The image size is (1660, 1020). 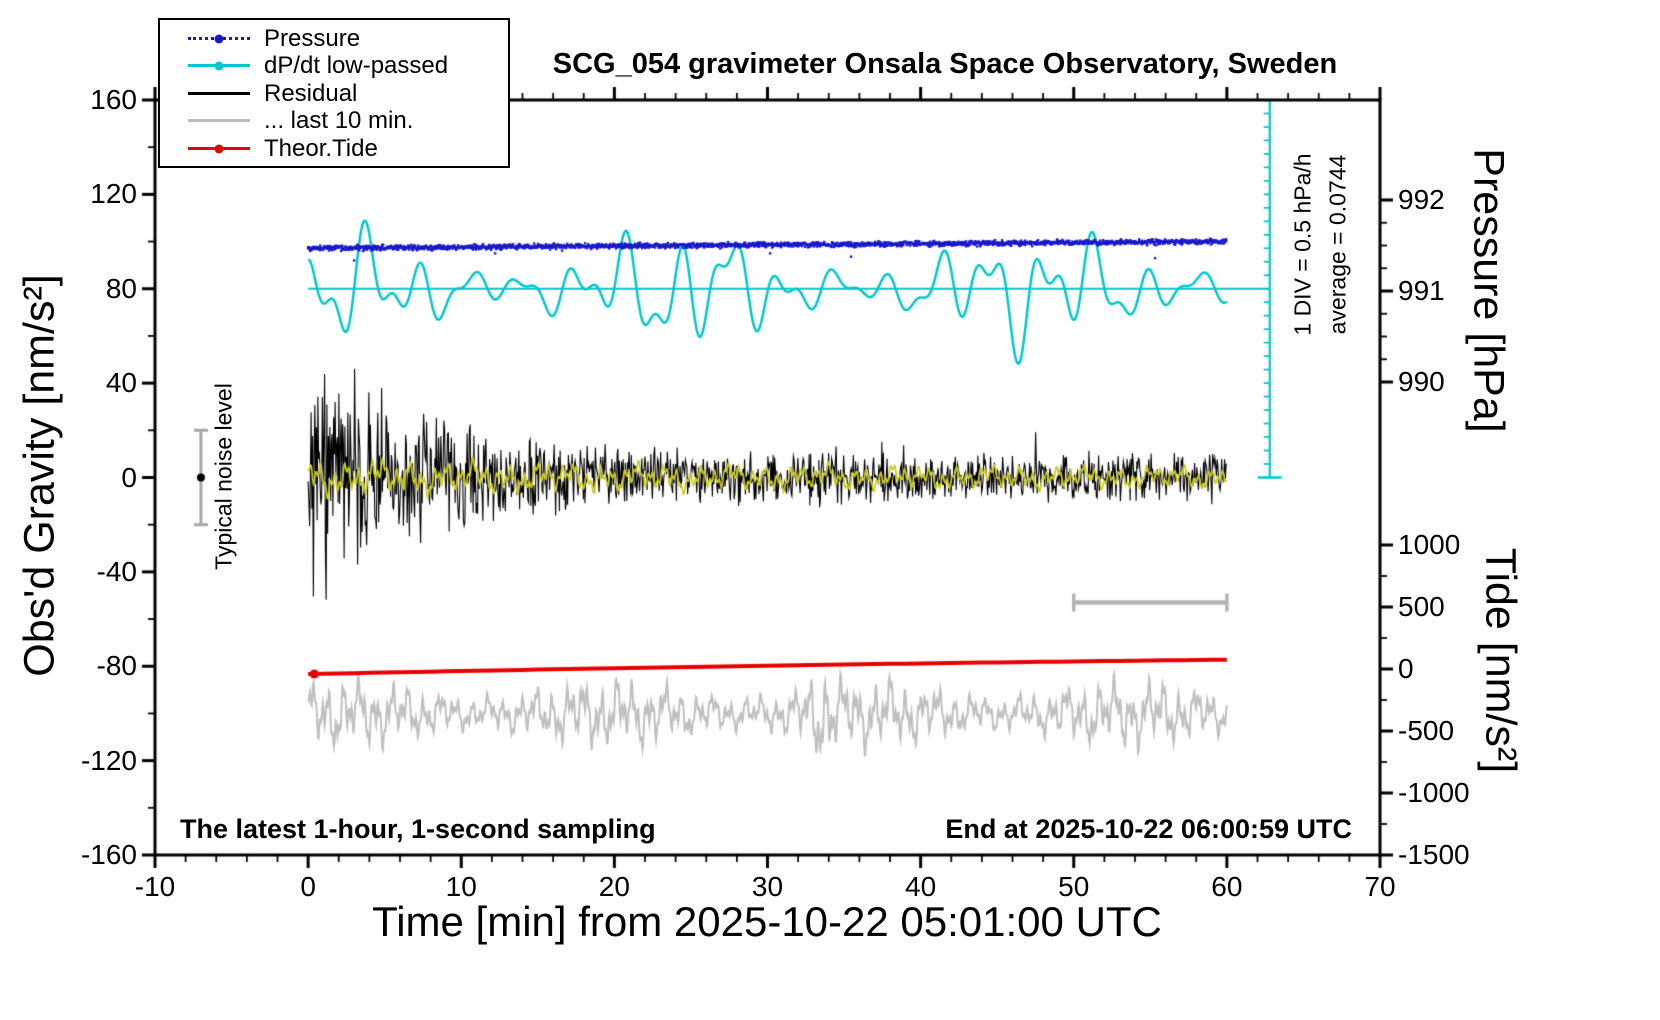 I want to click on sampling-note: The latest 1-hour, 1-second sampling, so click(x=418, y=829).